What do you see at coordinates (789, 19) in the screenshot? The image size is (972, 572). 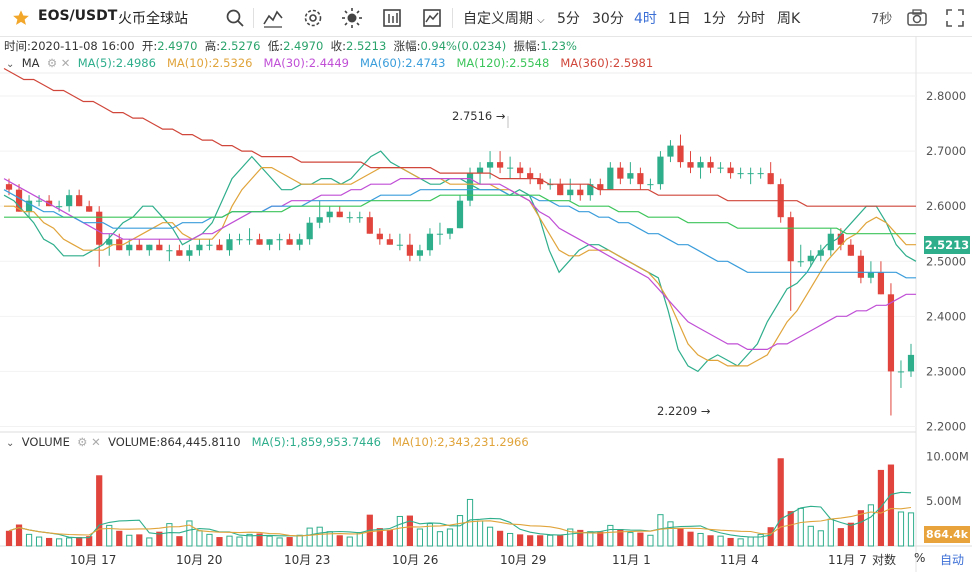 I see `period-week: 周K` at bounding box center [789, 19].